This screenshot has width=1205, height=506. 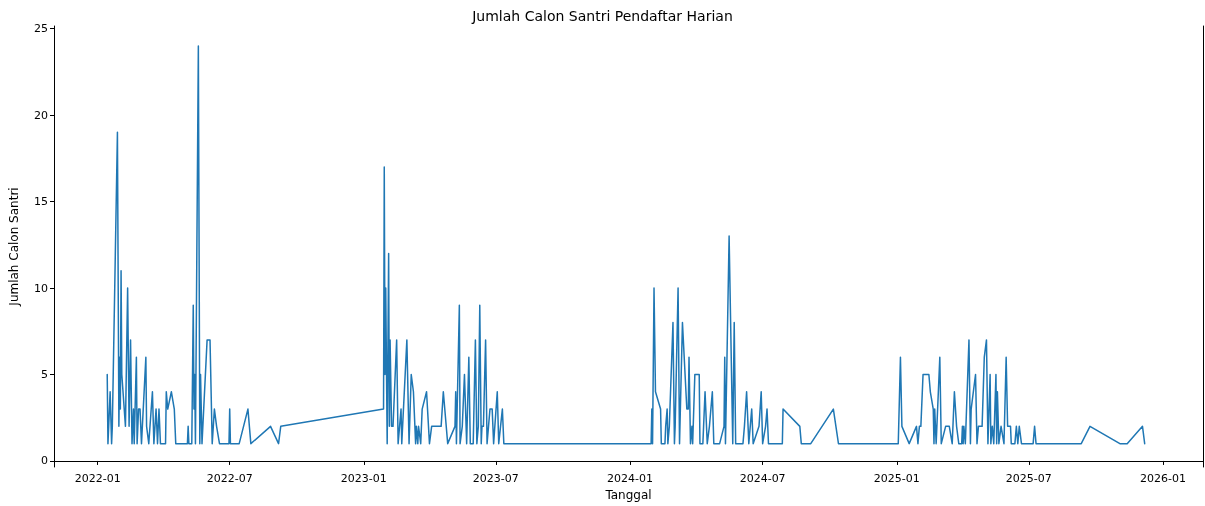 I want to click on x-tick-label: 2025-07, so click(x=1028, y=478).